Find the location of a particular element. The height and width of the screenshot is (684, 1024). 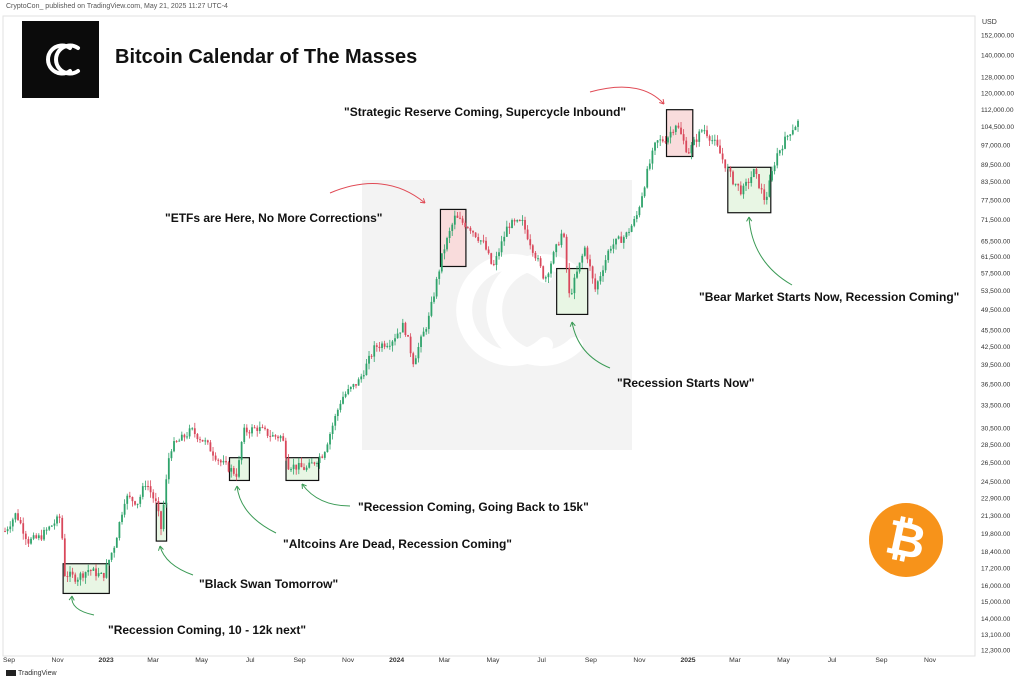

y-tick-label: 97,000.00 is located at coordinates (996, 145).